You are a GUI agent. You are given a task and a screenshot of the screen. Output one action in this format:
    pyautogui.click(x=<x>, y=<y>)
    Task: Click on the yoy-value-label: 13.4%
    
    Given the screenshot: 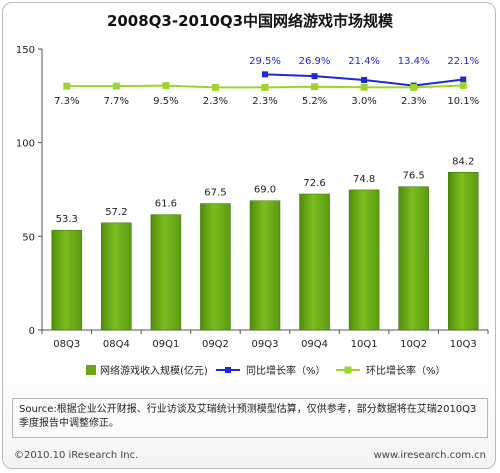 What is the action you would take?
    pyautogui.click(x=414, y=61)
    